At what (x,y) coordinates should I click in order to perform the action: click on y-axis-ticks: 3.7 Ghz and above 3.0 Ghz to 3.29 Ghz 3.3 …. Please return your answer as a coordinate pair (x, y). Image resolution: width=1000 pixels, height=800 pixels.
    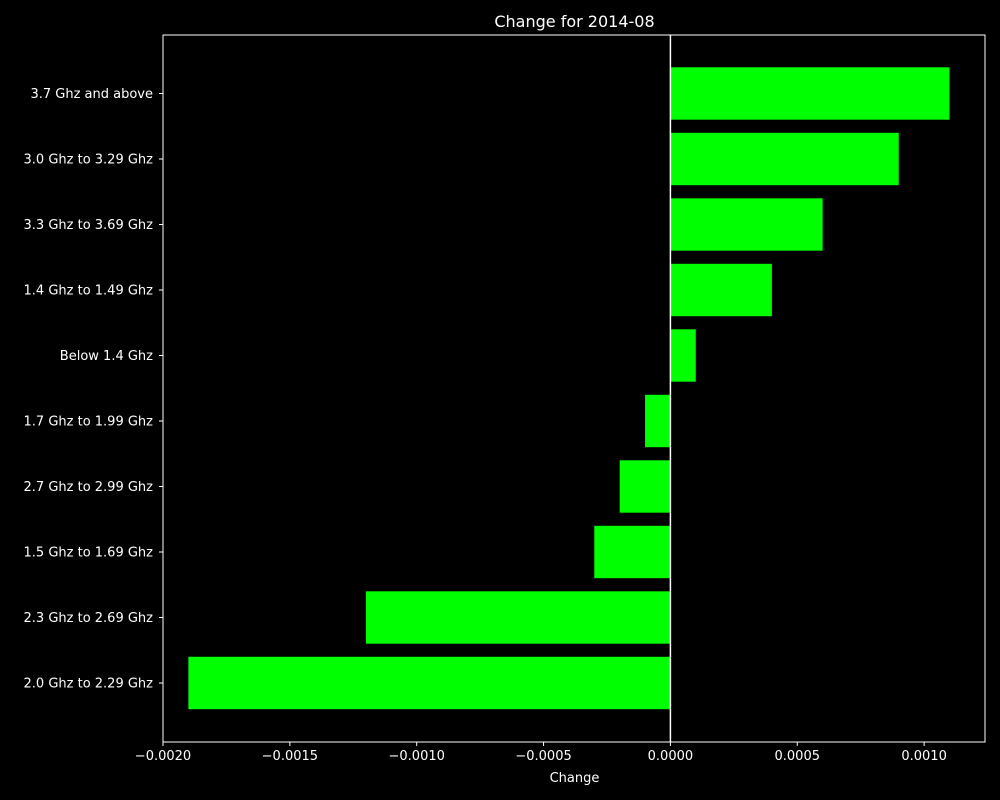
    Looking at the image, I should click on (93, 389).